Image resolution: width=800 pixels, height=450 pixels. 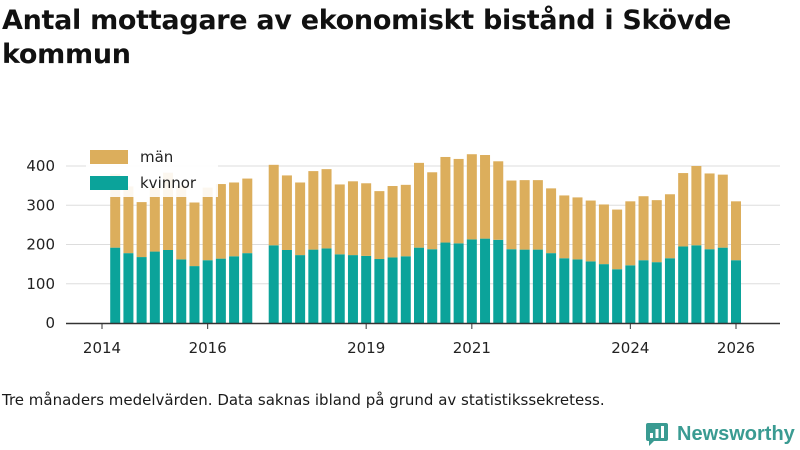 I want to click on newsworthy-logo-icon, so click(x=657, y=434).